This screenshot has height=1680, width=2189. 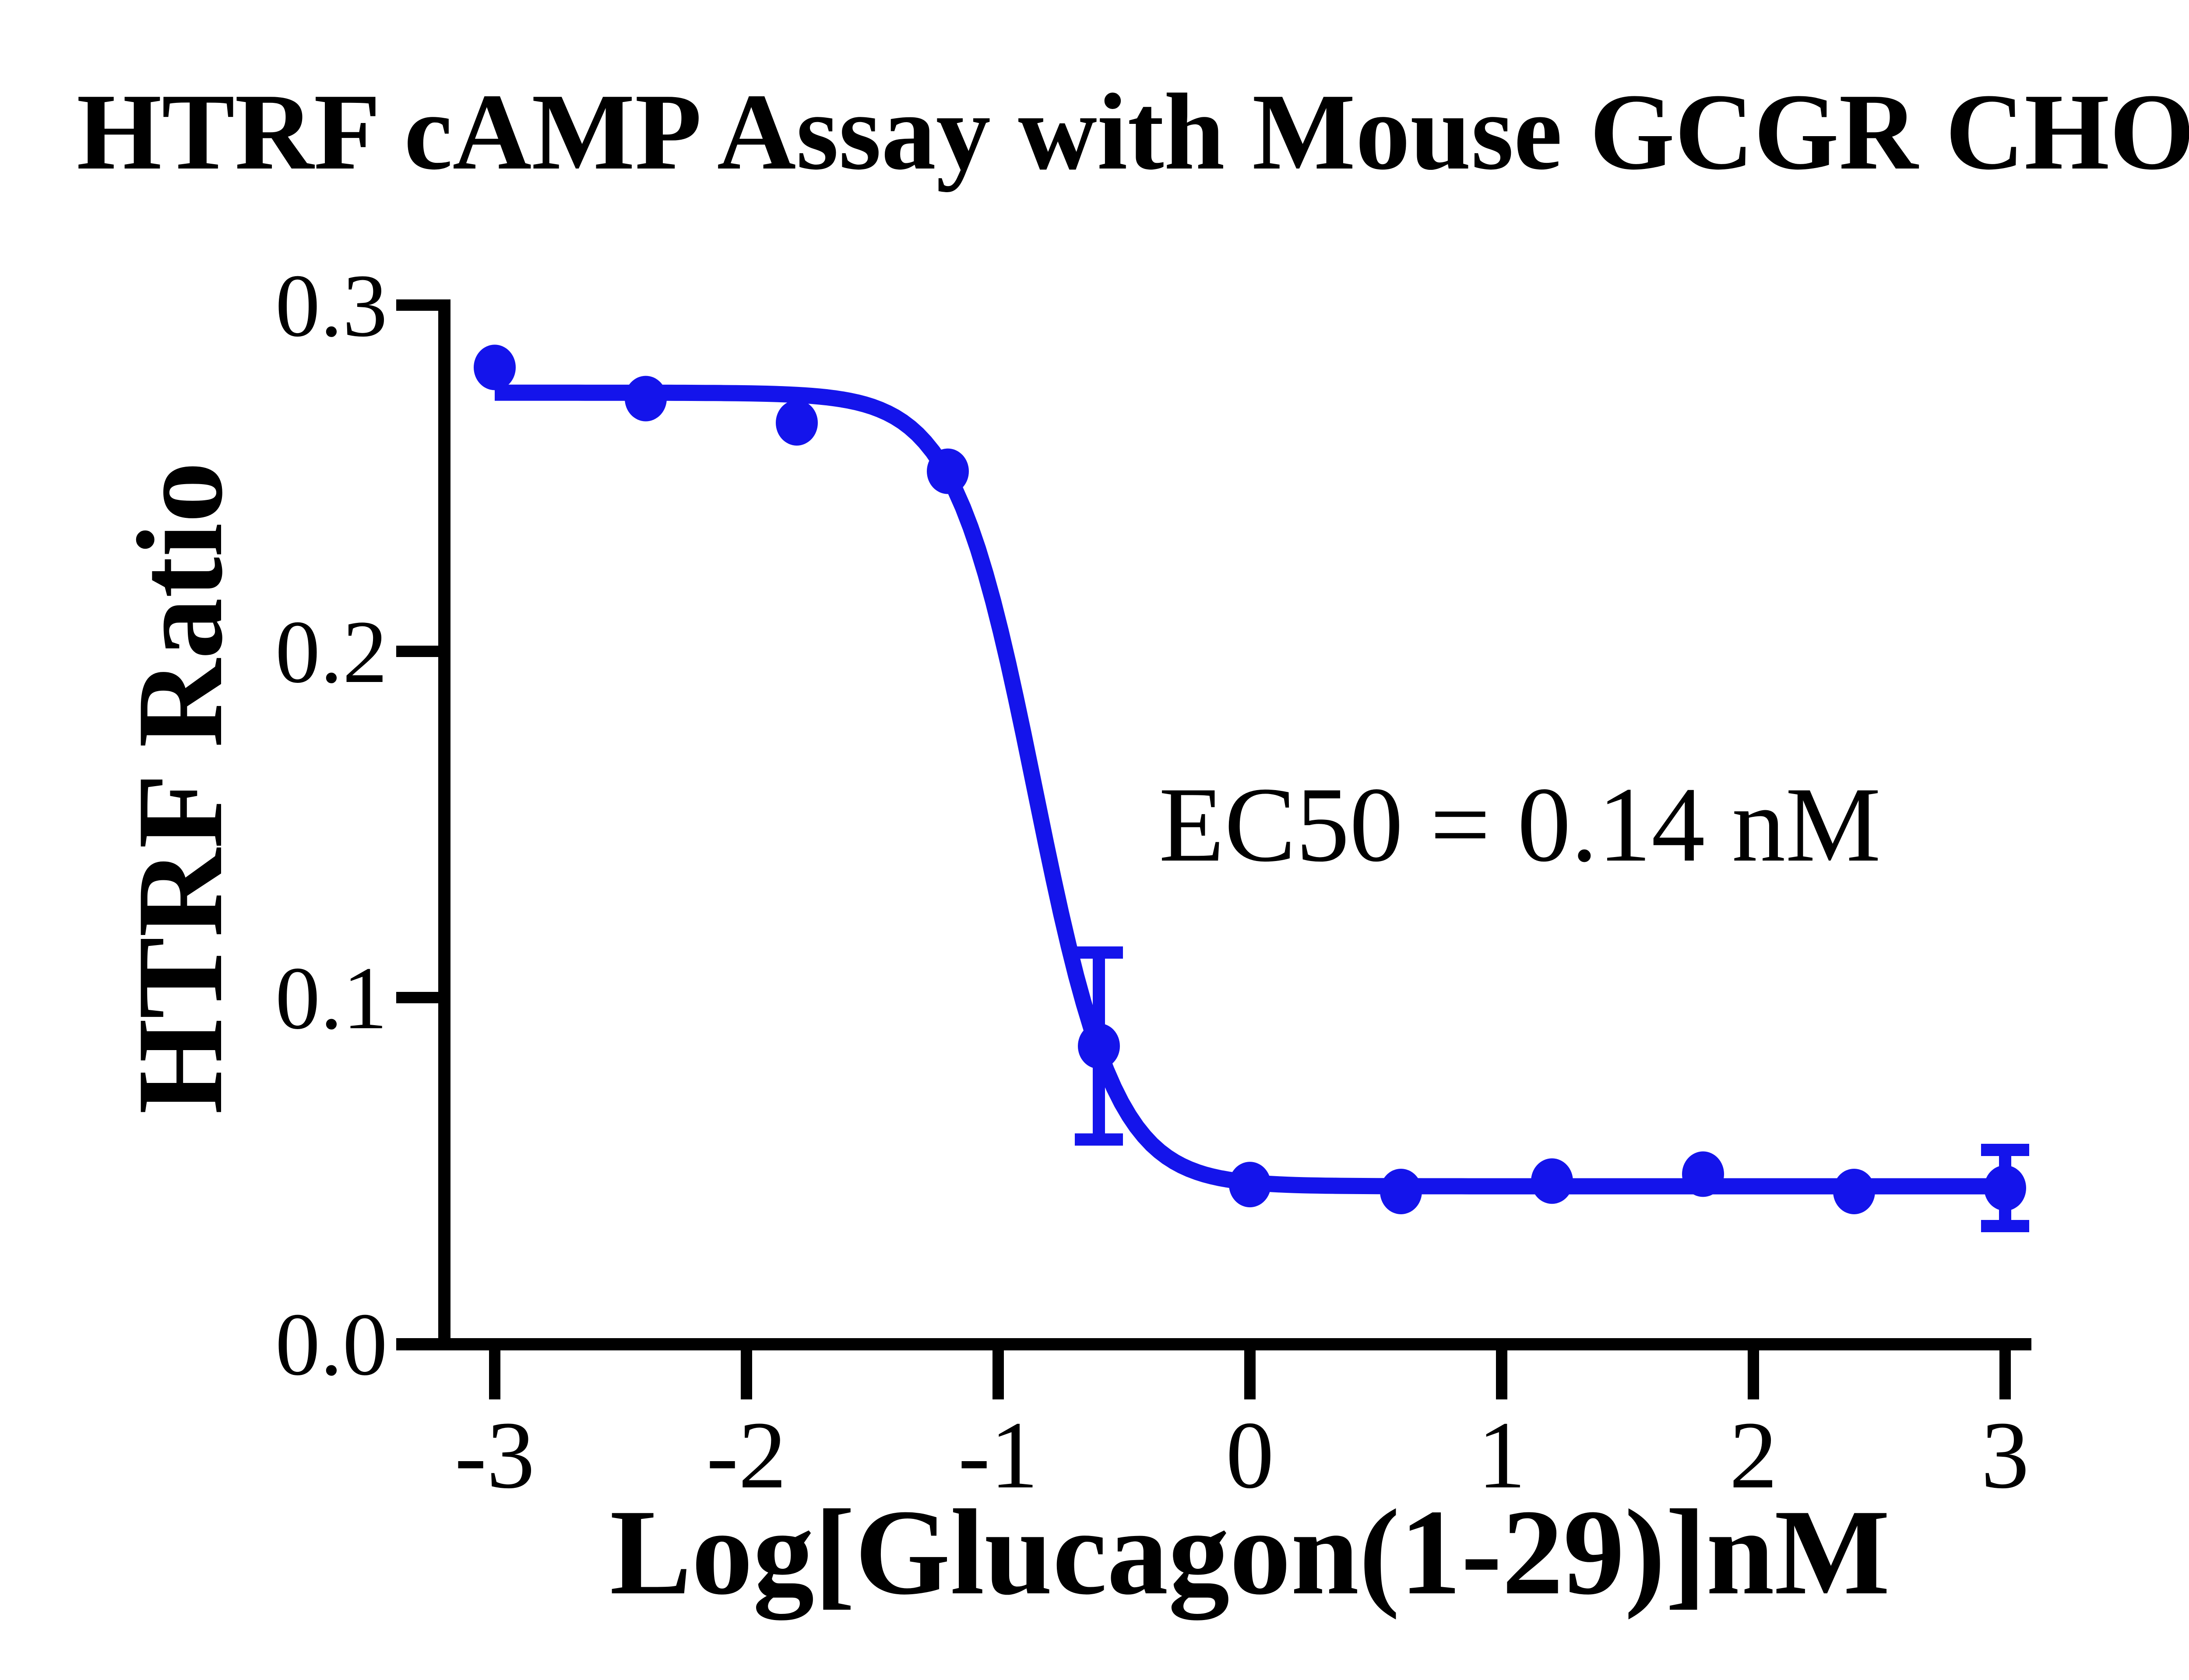 I want to click on y-tick-label: 0.2, so click(x=331, y=652).